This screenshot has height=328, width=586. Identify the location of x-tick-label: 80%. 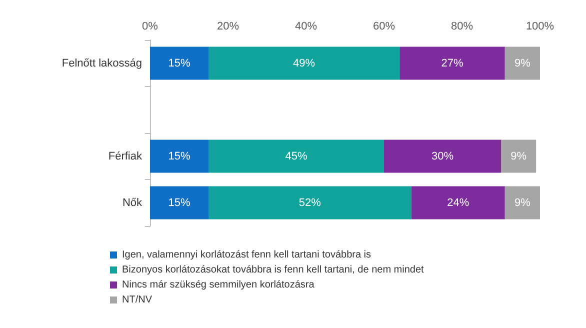
(462, 26).